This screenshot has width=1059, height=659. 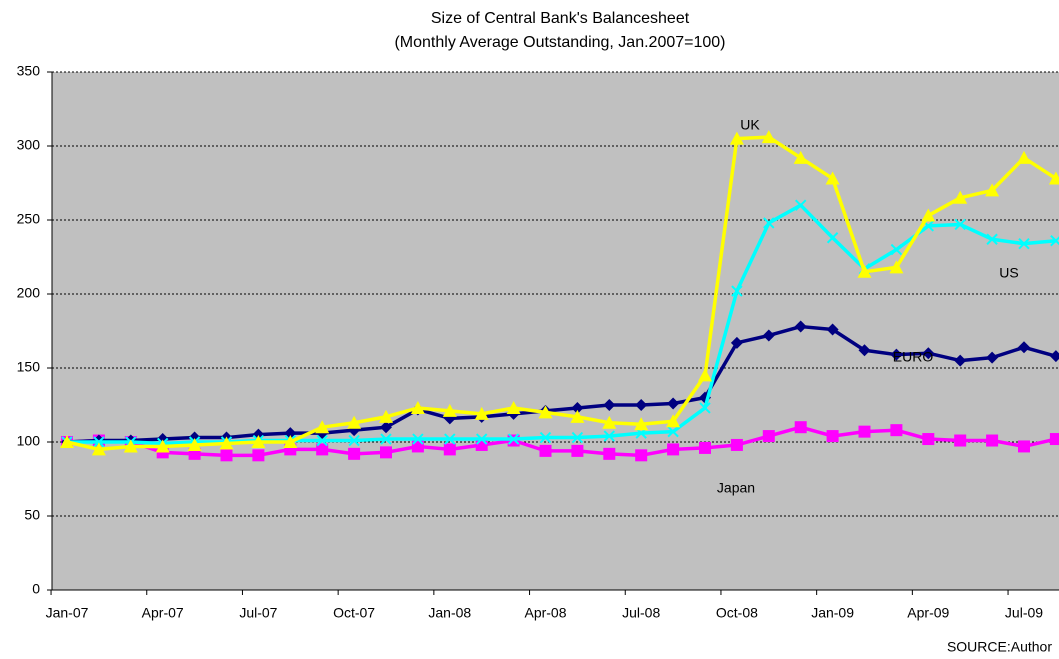 What do you see at coordinates (354, 613) in the screenshot?
I see `x-tick-label: Oct-07` at bounding box center [354, 613].